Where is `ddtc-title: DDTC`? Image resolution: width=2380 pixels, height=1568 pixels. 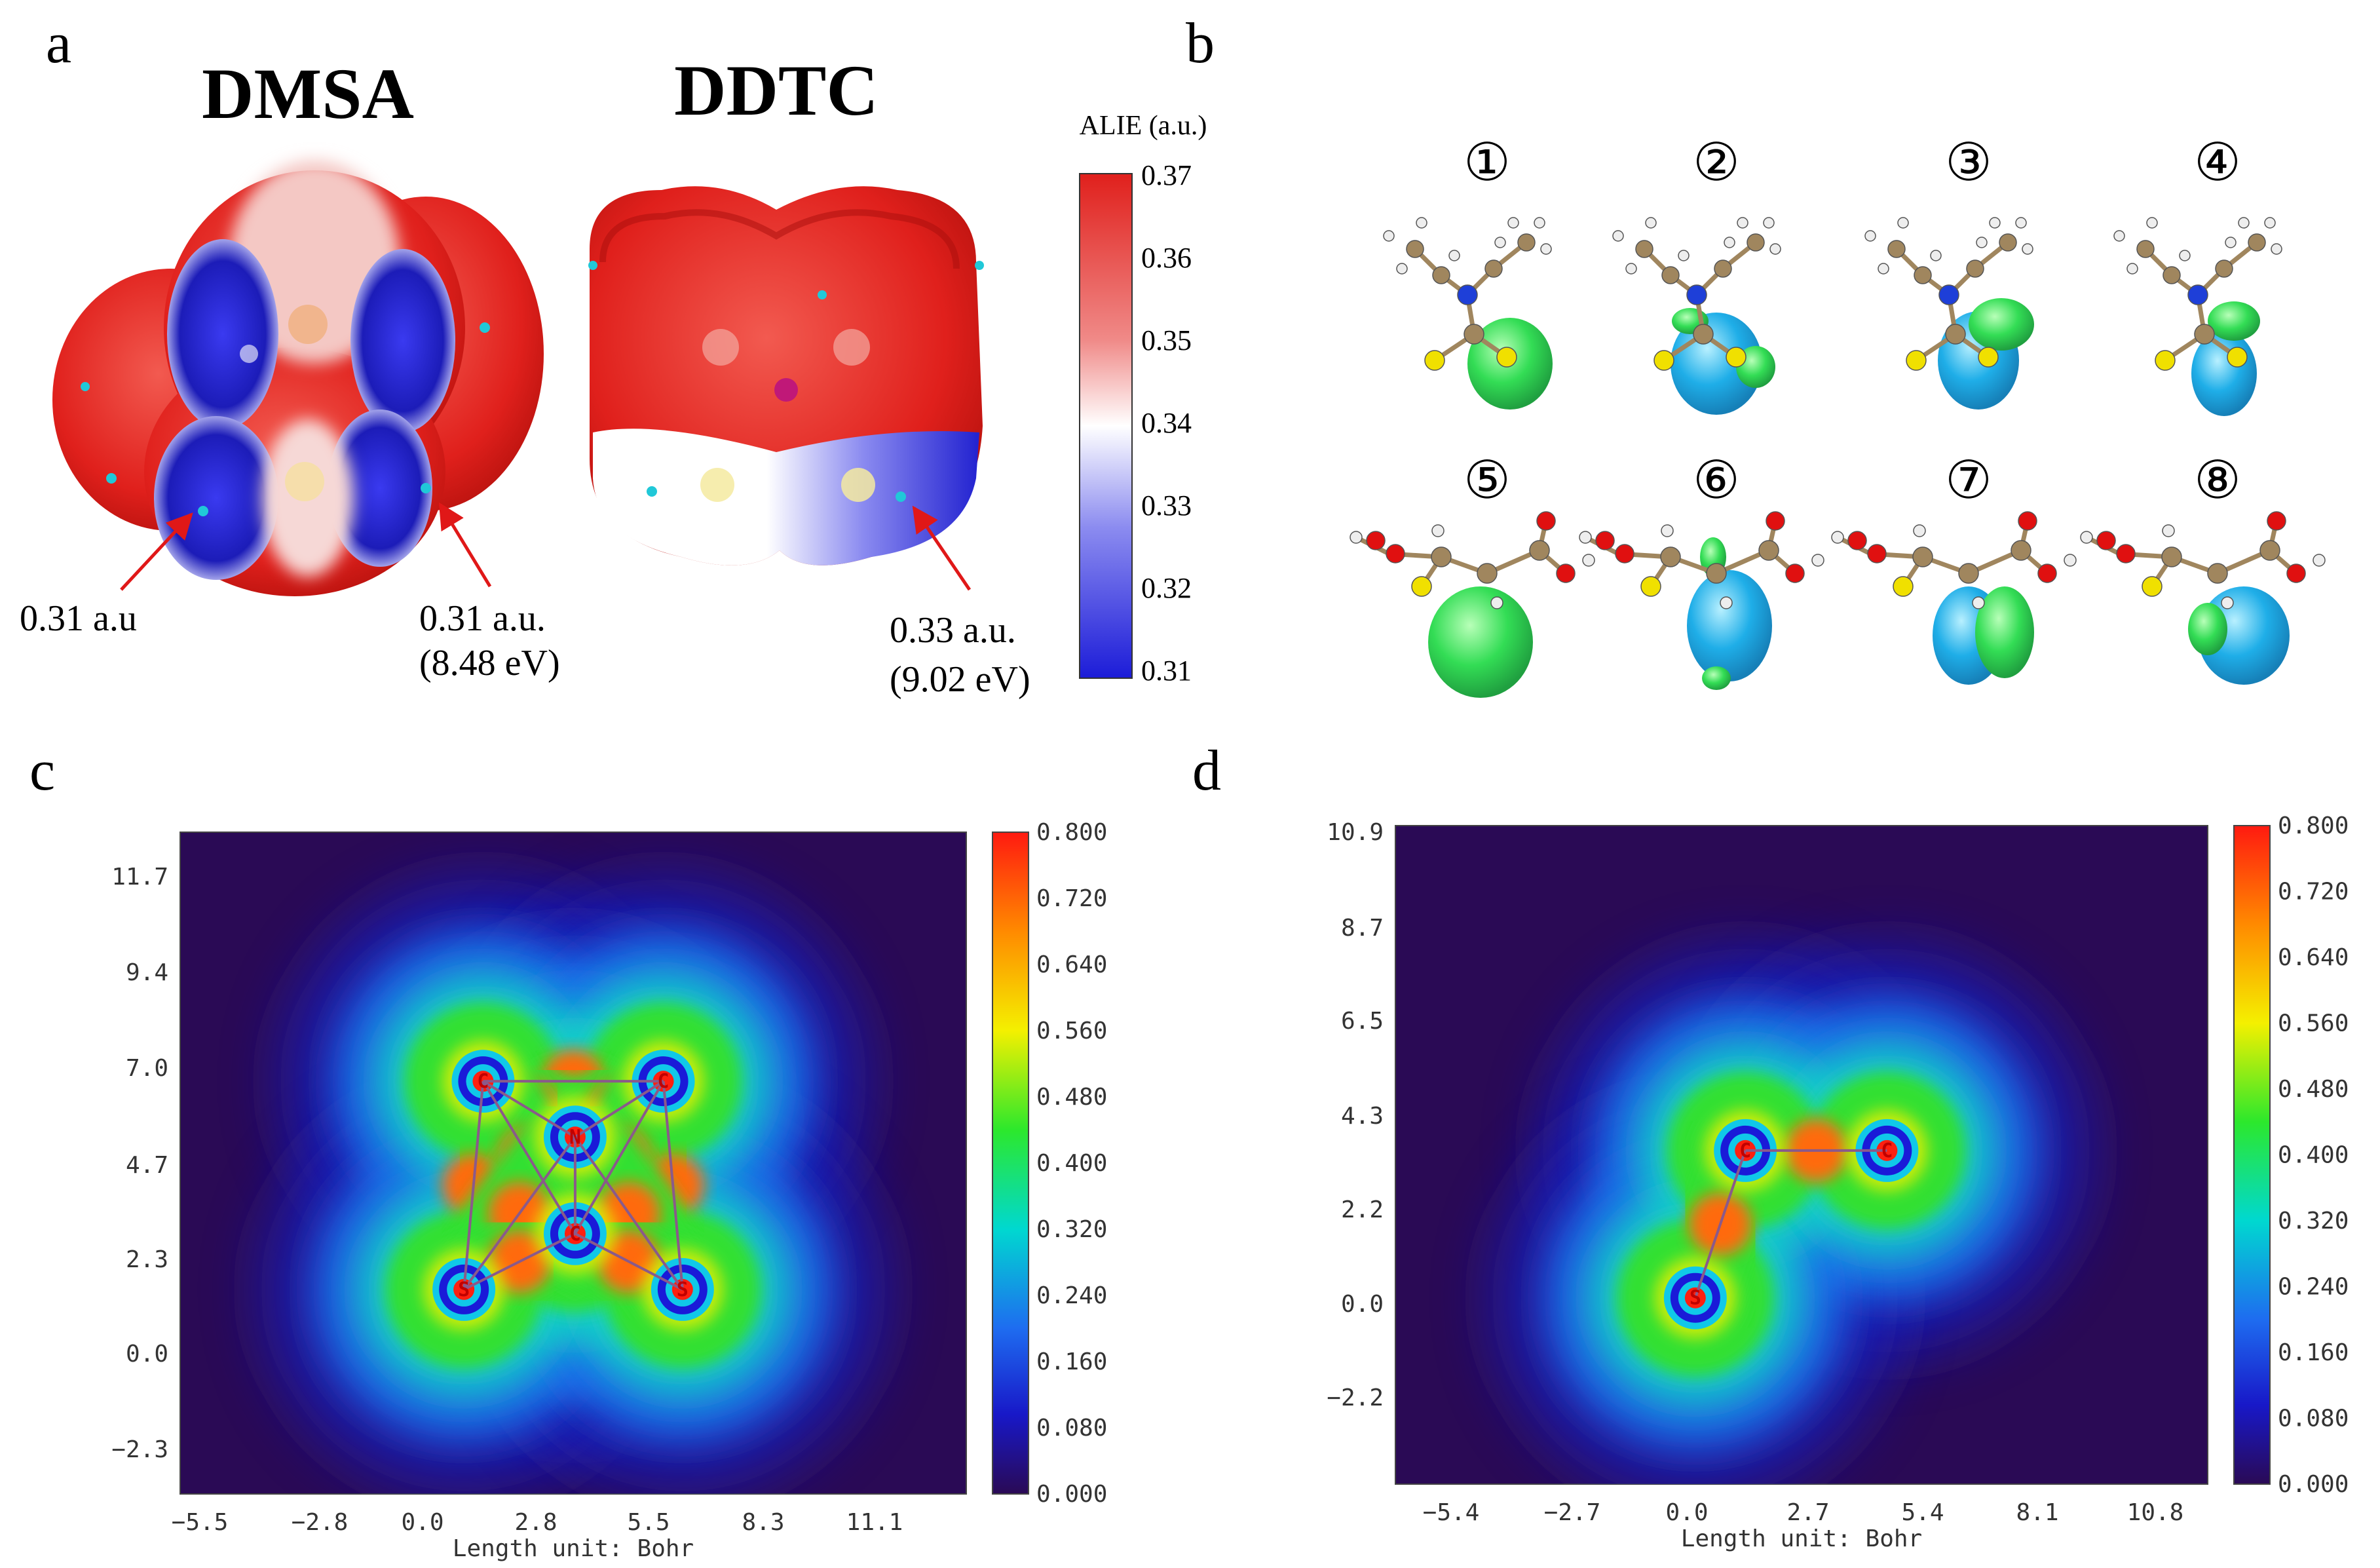 ddtc-title: DDTC is located at coordinates (776, 90).